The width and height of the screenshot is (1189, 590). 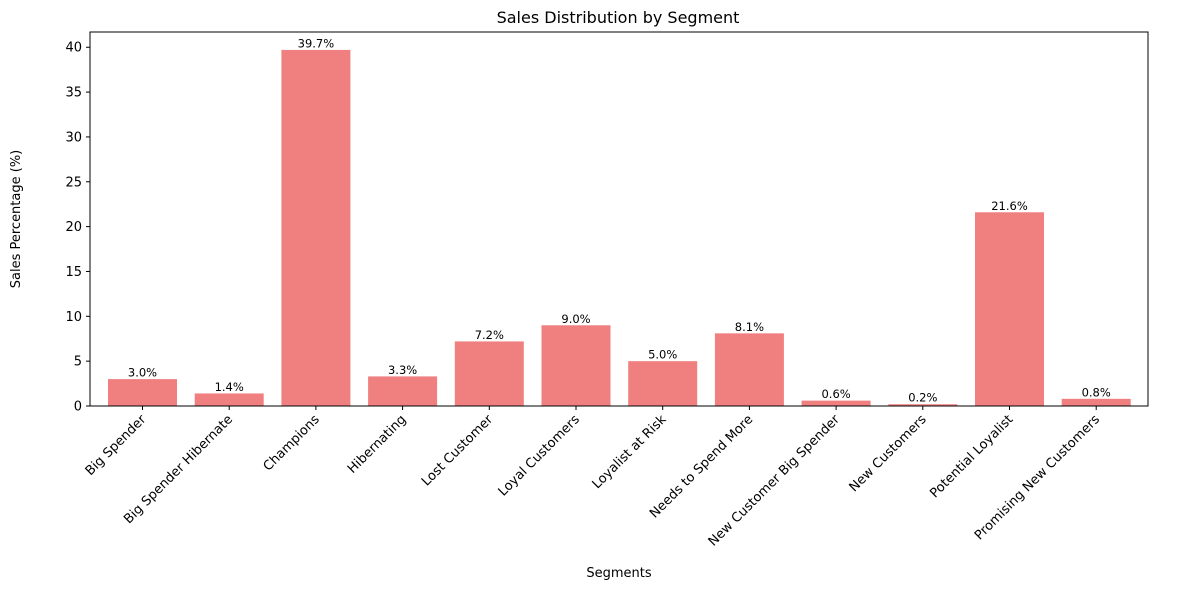 What do you see at coordinates (16, 219) in the screenshot?
I see `y-axis-label: Sales Percentage (%)` at bounding box center [16, 219].